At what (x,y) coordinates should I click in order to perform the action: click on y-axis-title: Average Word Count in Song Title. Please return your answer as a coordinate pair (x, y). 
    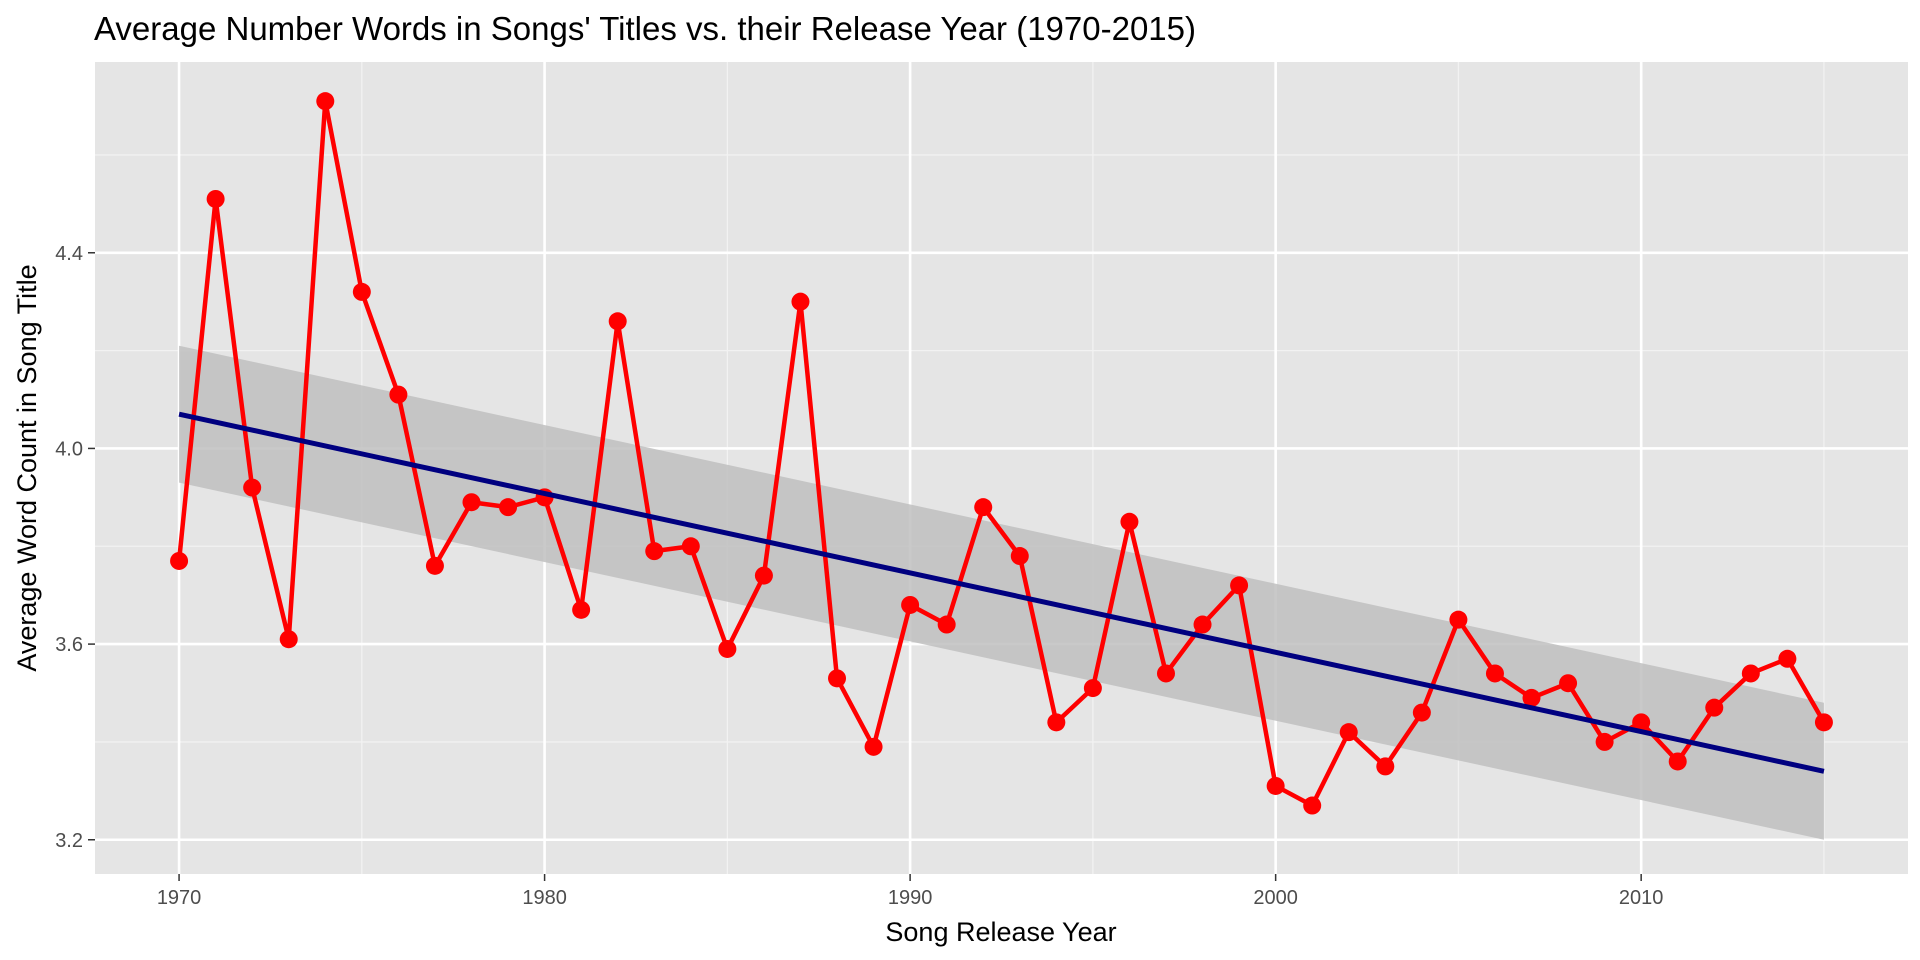
    Looking at the image, I should click on (27, 467).